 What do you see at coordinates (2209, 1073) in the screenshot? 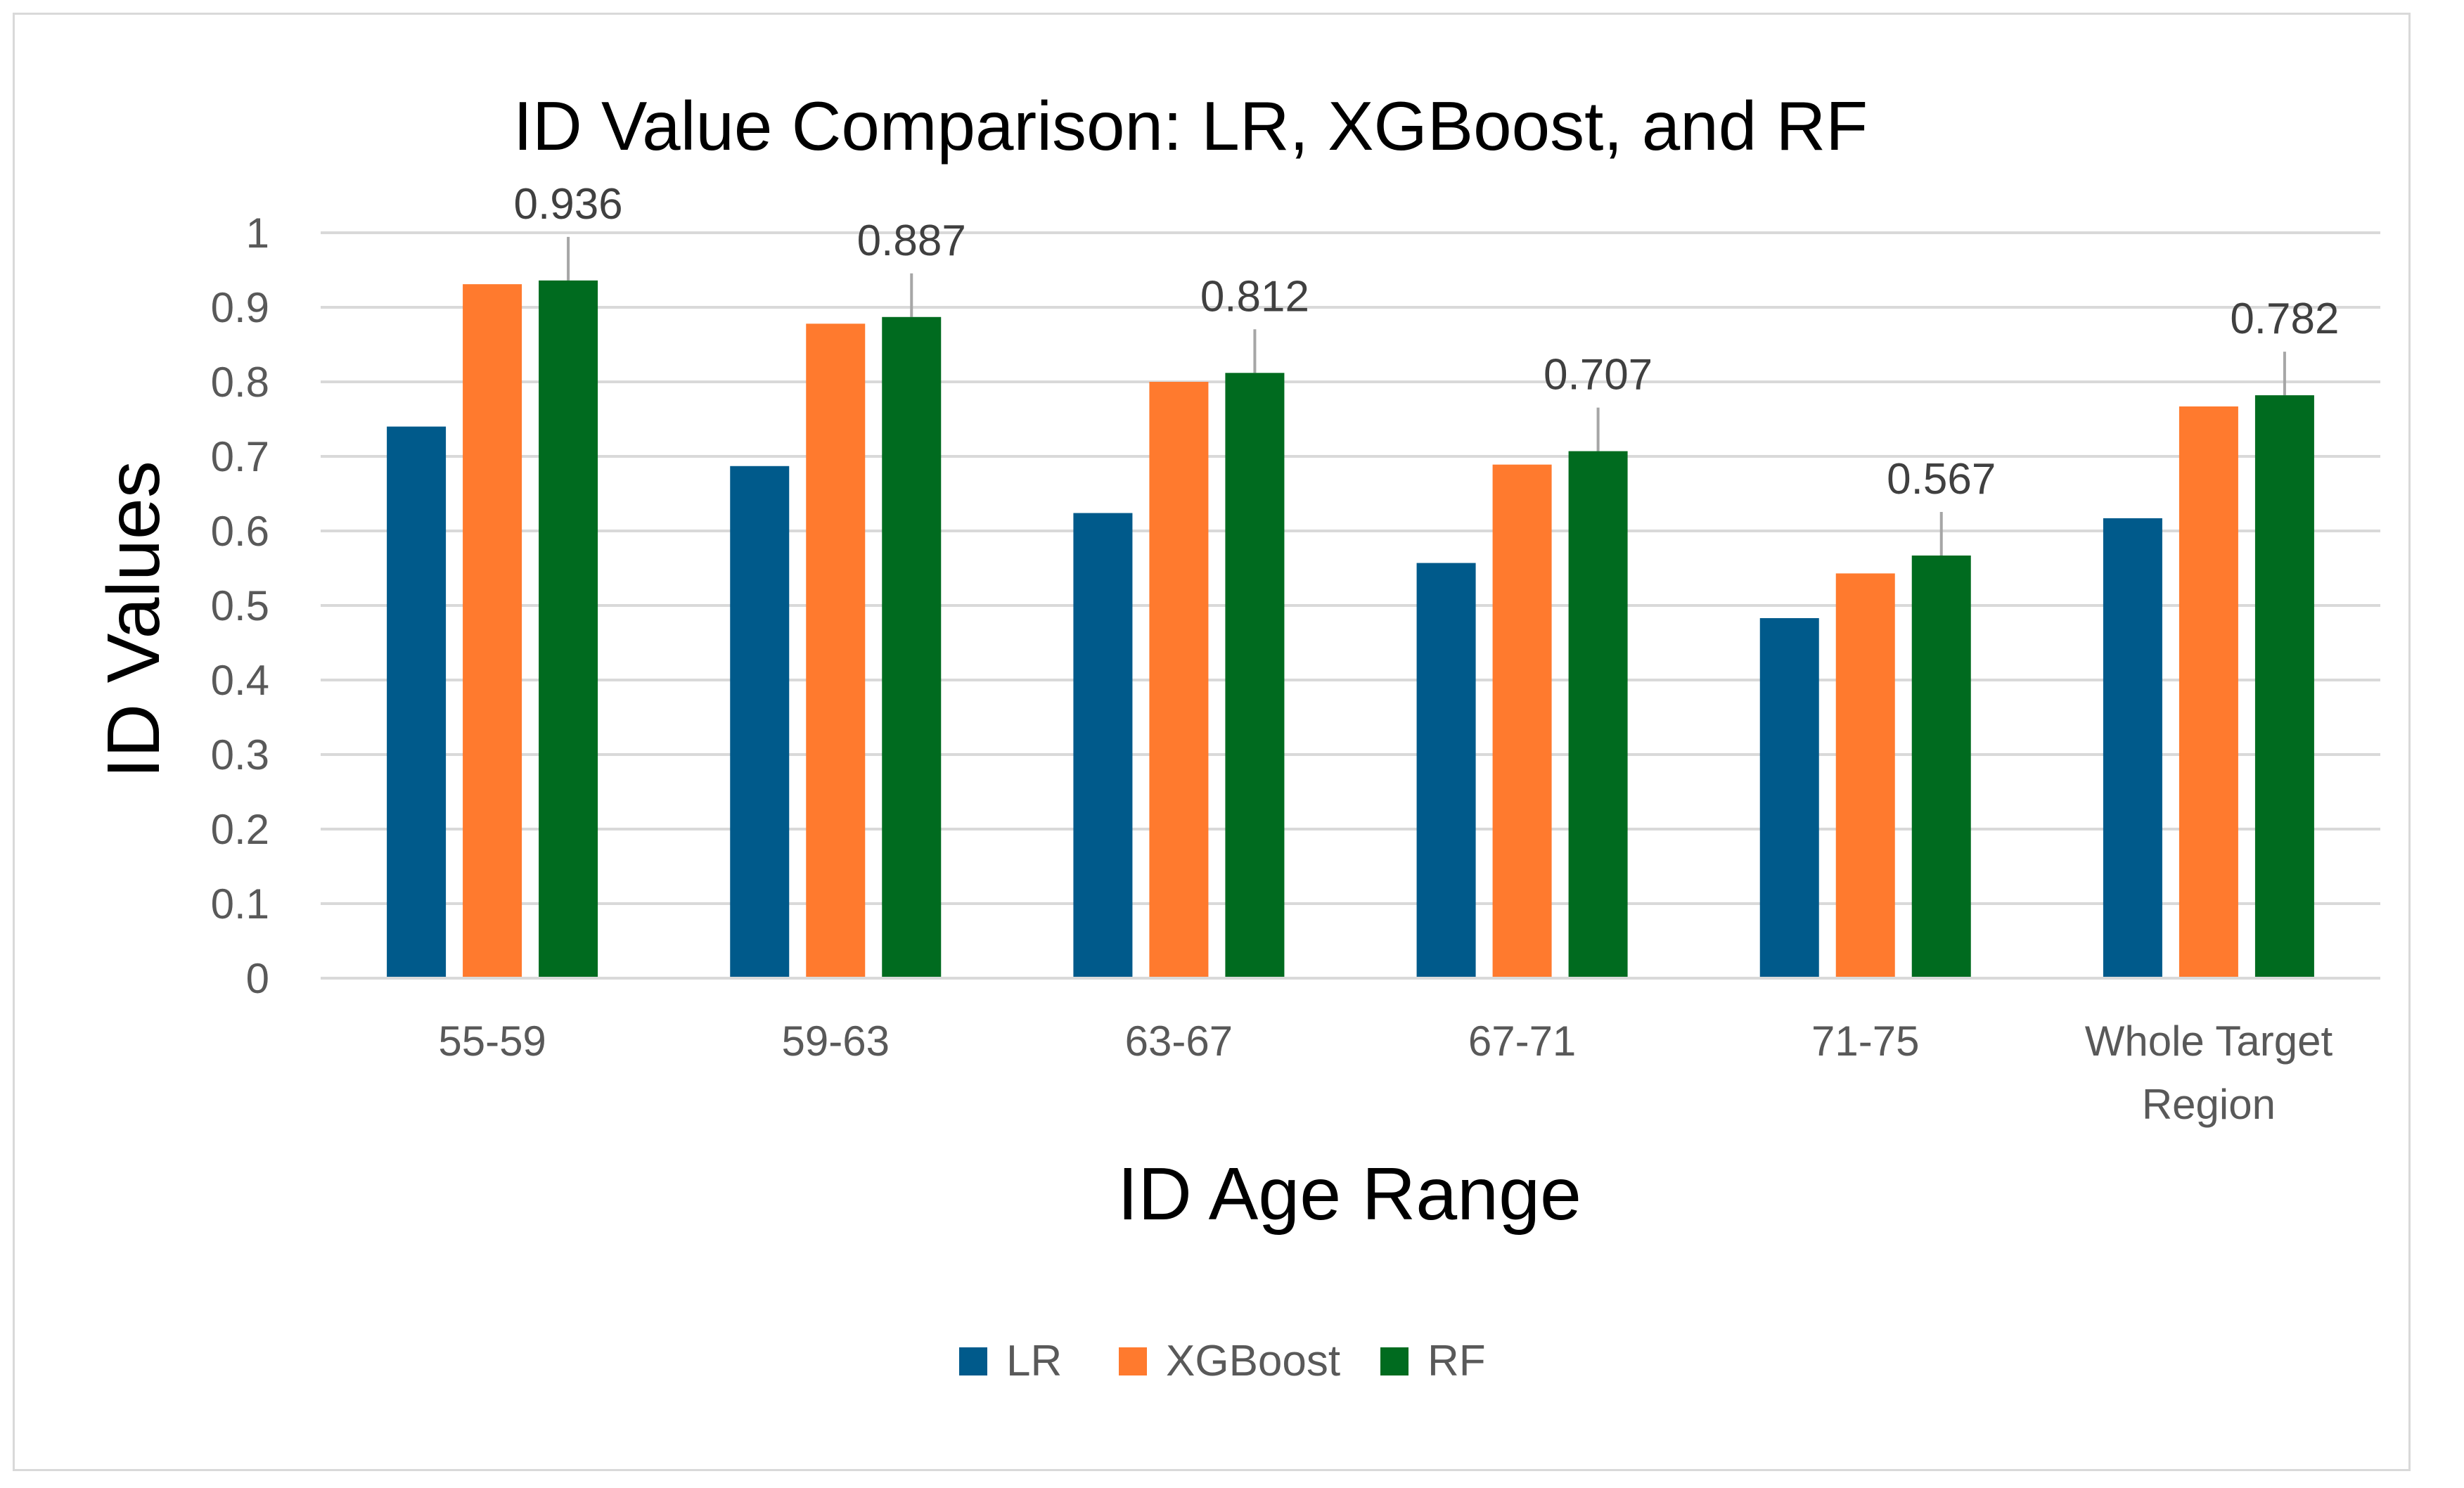
I see `x-category-label: Whole Target Region` at bounding box center [2209, 1073].